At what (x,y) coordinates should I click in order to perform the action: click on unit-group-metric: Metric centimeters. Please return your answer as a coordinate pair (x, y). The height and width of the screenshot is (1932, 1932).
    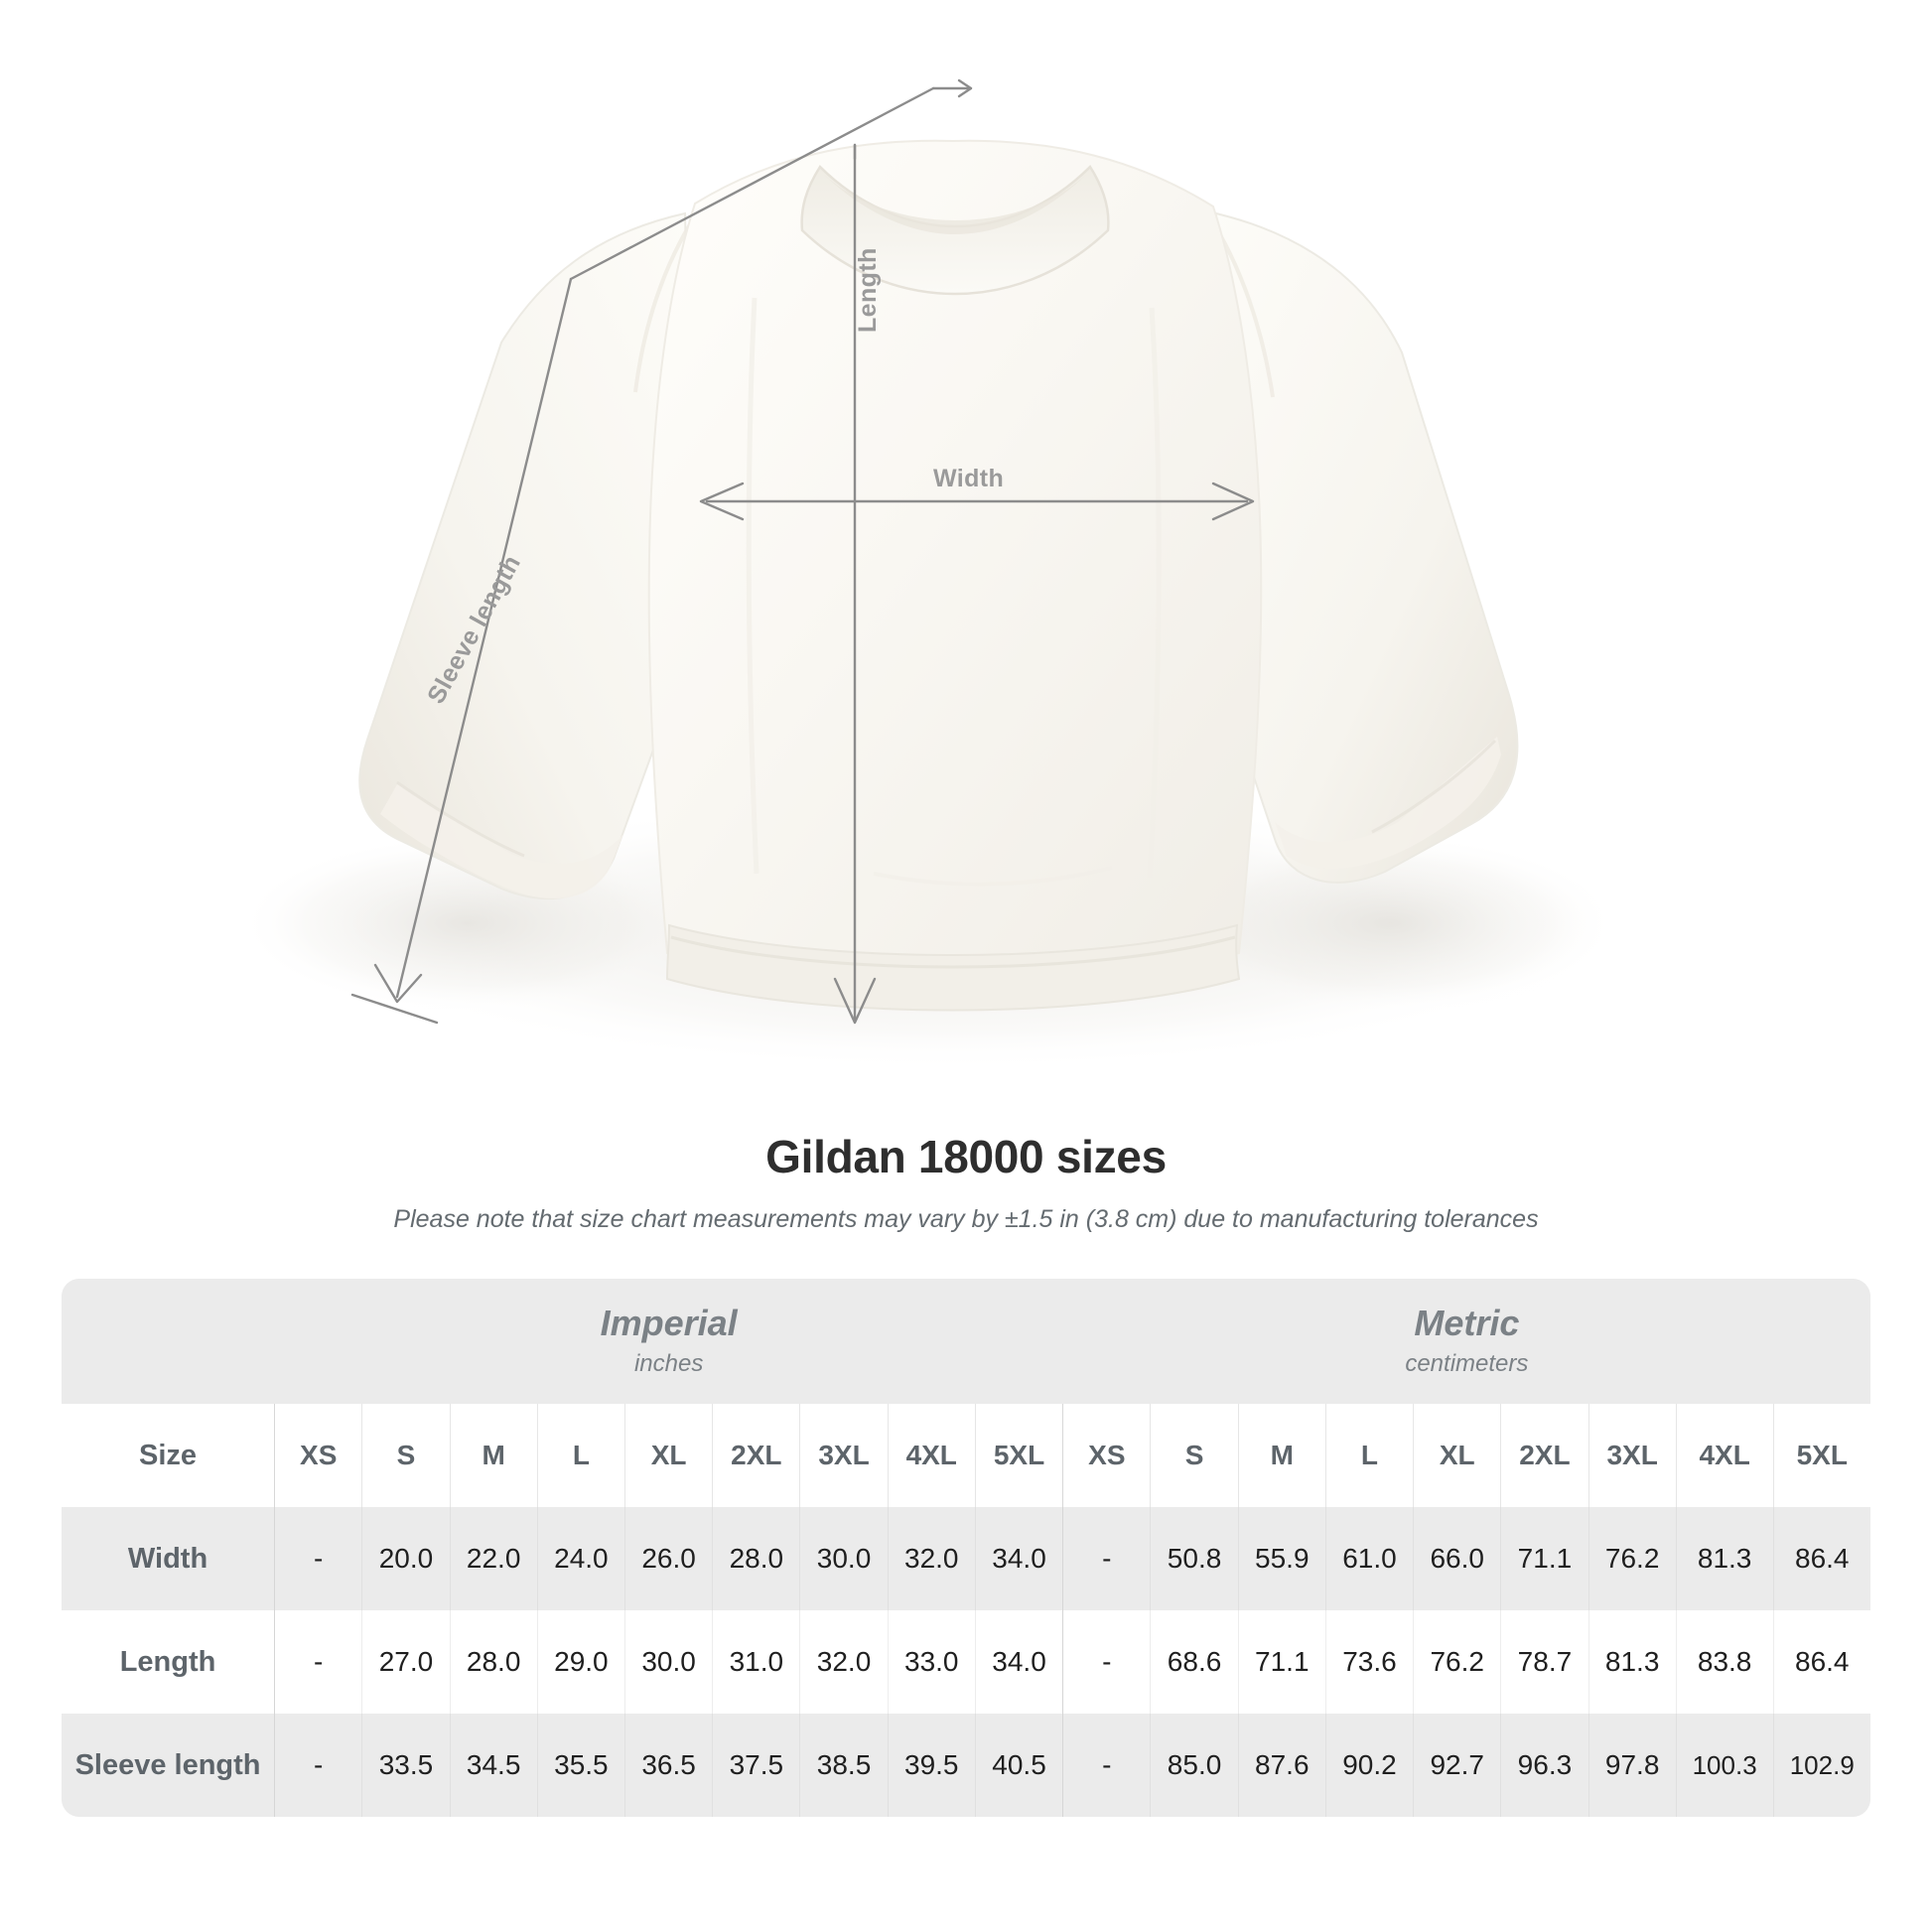
    Looking at the image, I should click on (1466, 1342).